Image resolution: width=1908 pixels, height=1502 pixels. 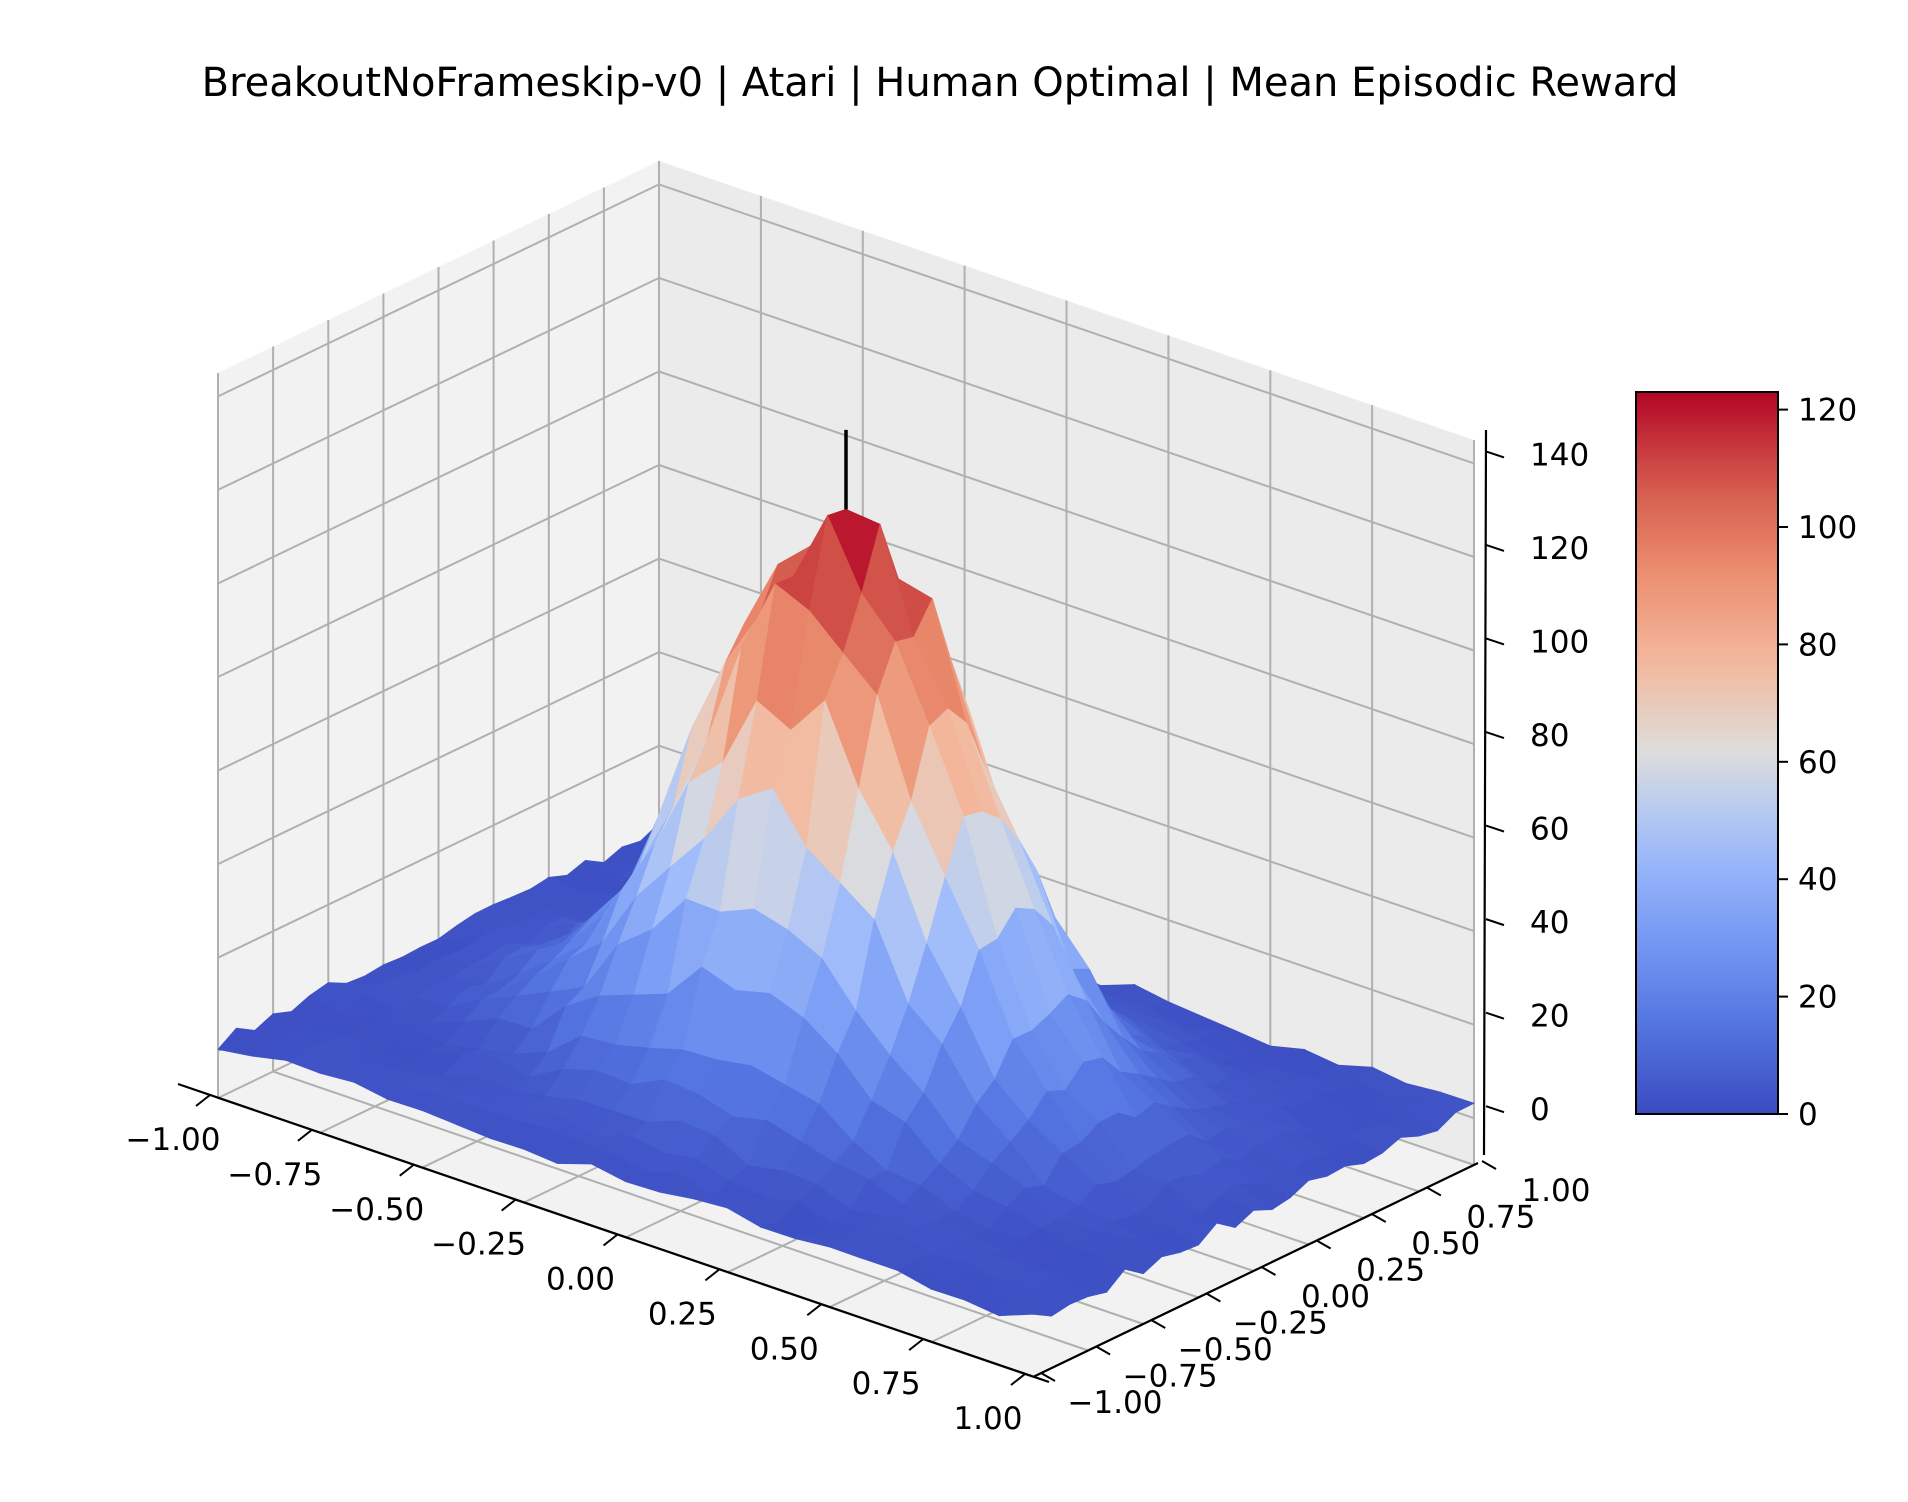 I want to click on colorbar-tick-label: 20, so click(x=1817, y=998).